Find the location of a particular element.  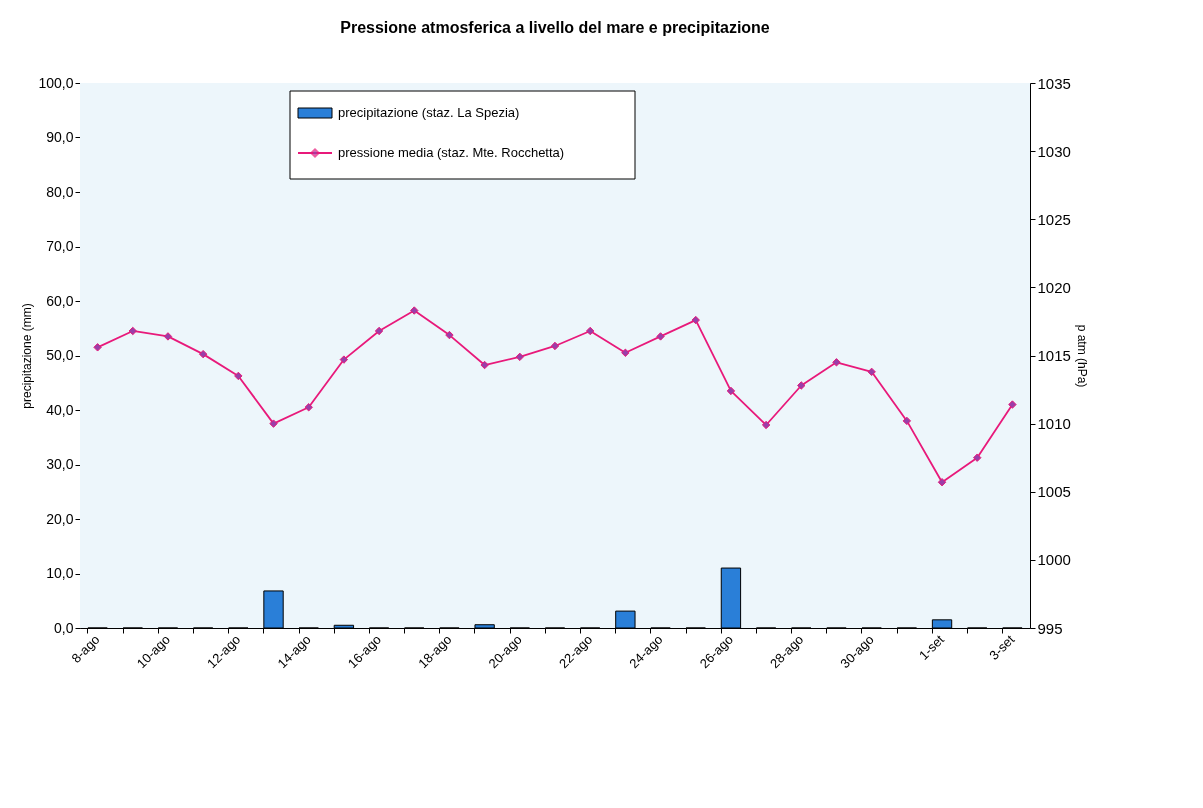

y2-axis-title: p atm (hPa) is located at coordinates (1081, 356).